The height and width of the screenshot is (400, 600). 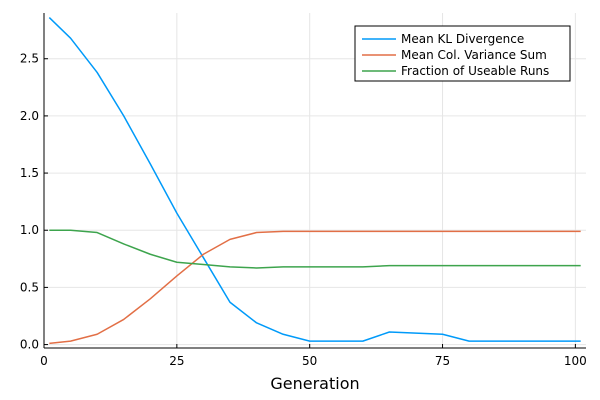 I want to click on y-tick-label: 1.5, so click(x=29, y=173).